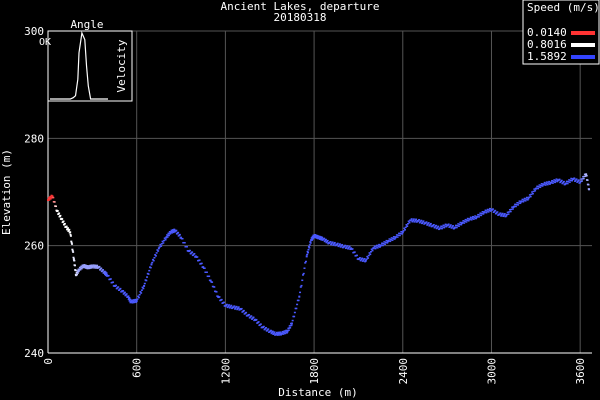  I want to click on x-tick-label: 600, so click(137, 368).